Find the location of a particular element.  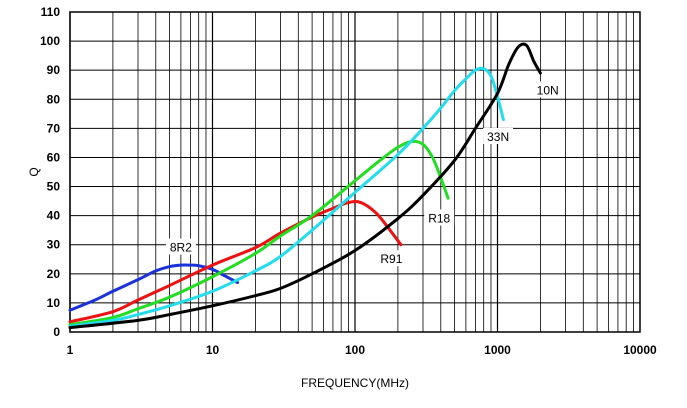

x-tick-labels: 1 10 100 1000 10000 is located at coordinates (362, 350).